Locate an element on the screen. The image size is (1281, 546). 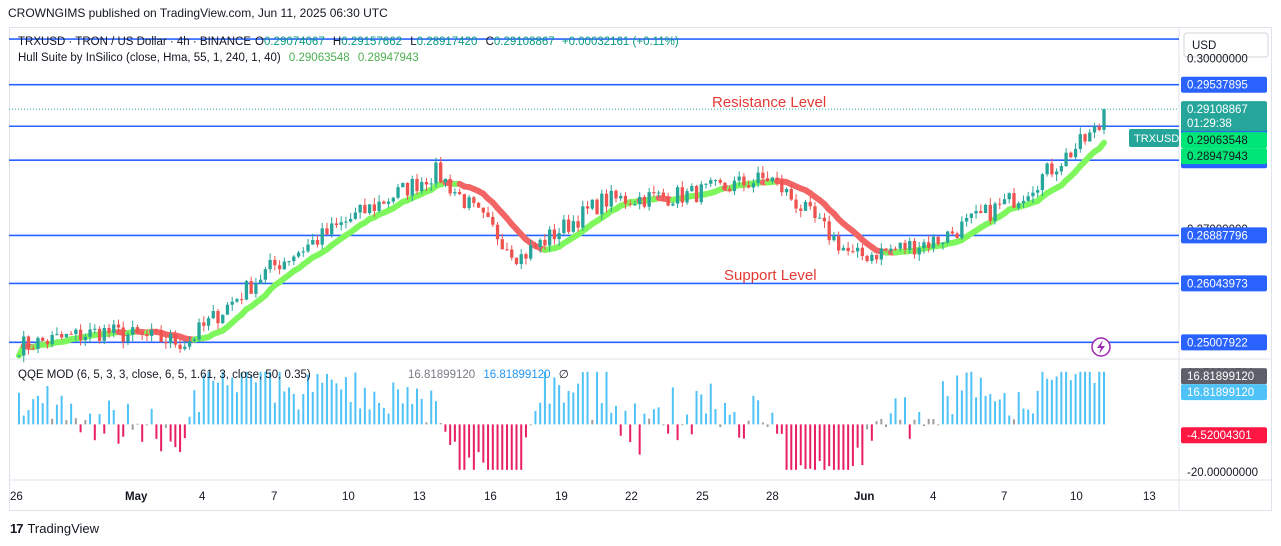
level-price-tag-label: 0.25007922 is located at coordinates (1217, 343).